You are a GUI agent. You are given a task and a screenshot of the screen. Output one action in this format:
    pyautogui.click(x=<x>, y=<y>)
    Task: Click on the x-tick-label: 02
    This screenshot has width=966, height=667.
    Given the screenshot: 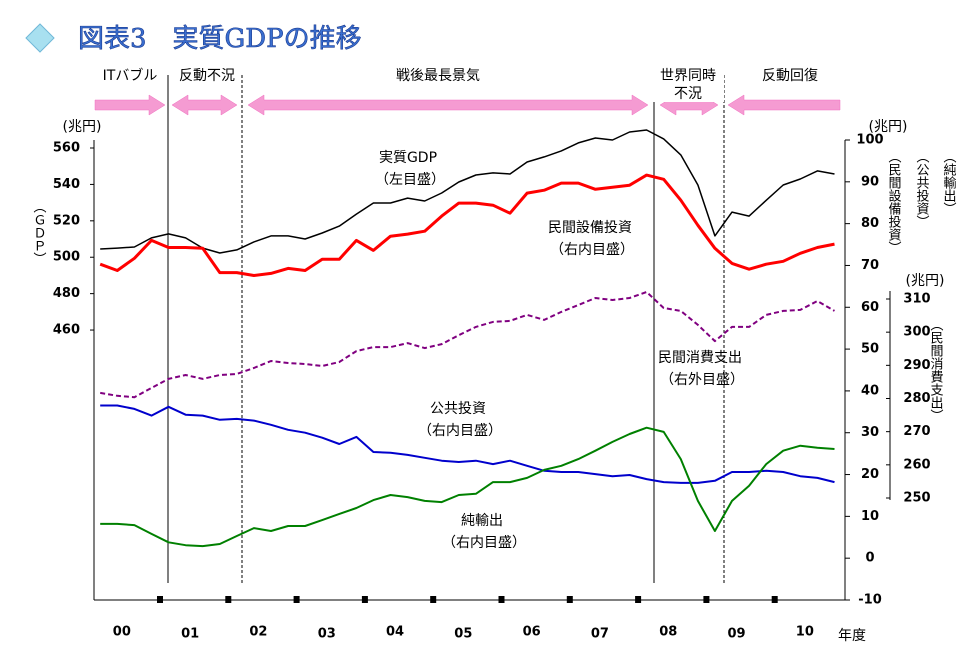 What is the action you would take?
    pyautogui.click(x=258, y=632)
    